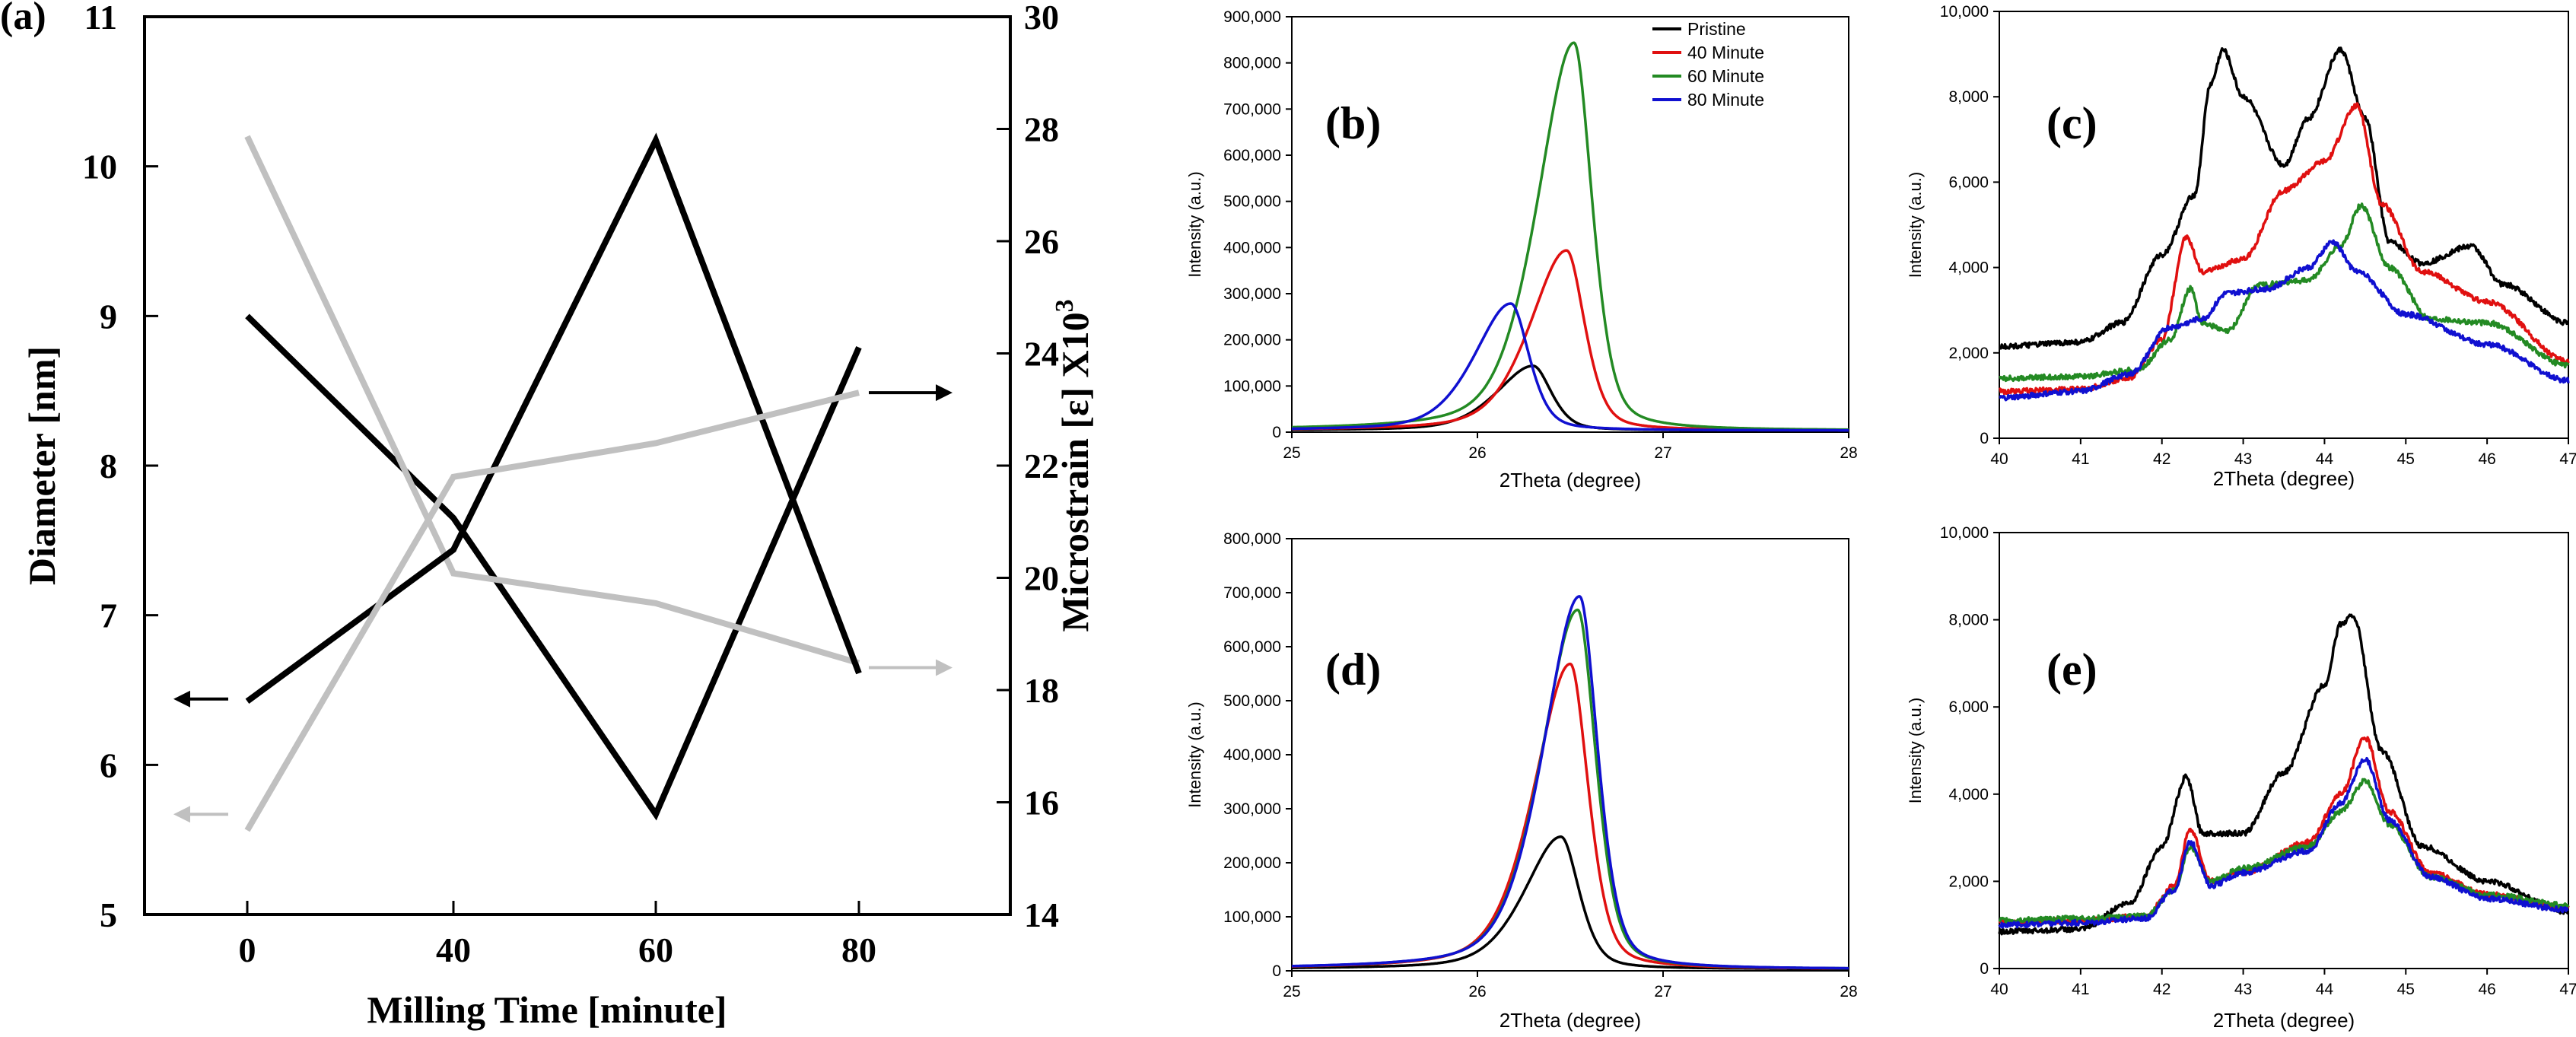 The height and width of the screenshot is (1037, 2576). I want to click on y-left-tick-label: 7, so click(109, 615).